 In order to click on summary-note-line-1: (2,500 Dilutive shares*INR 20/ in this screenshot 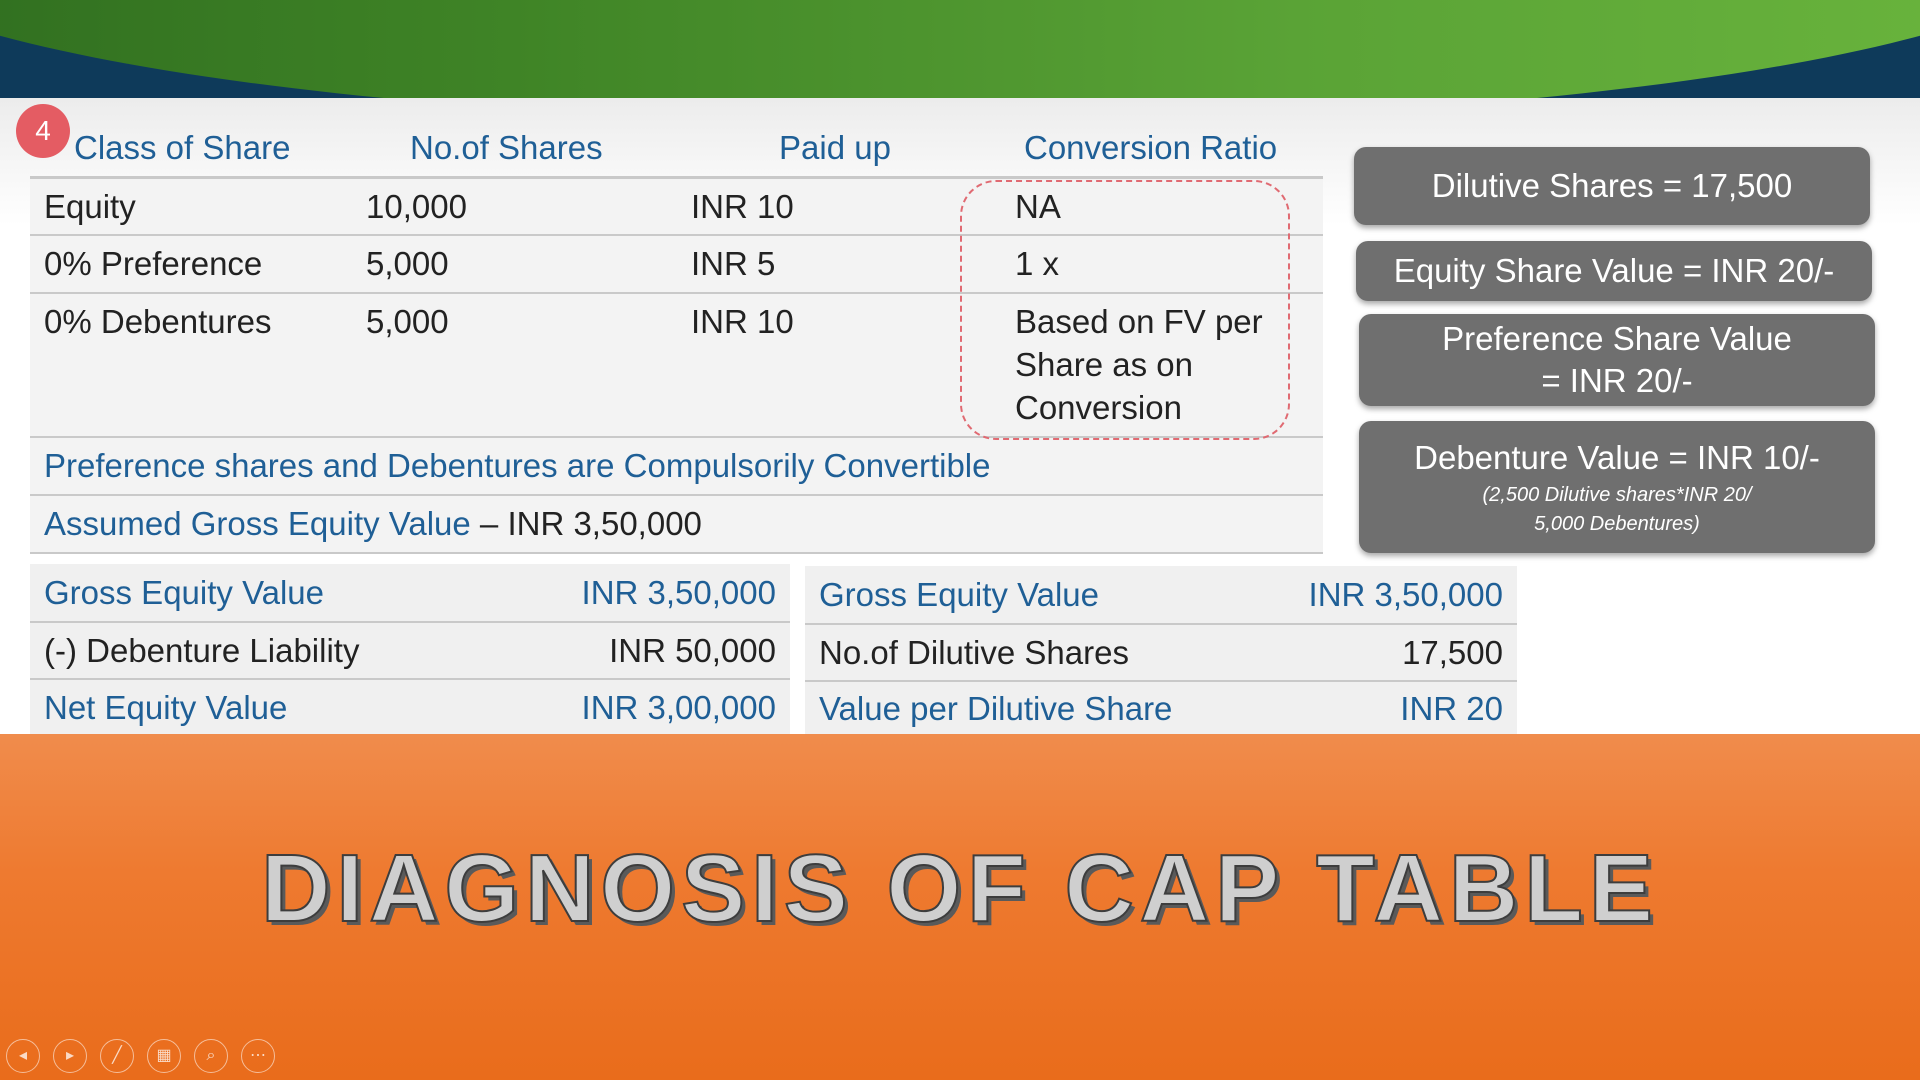, I will do `click(1617, 495)`.